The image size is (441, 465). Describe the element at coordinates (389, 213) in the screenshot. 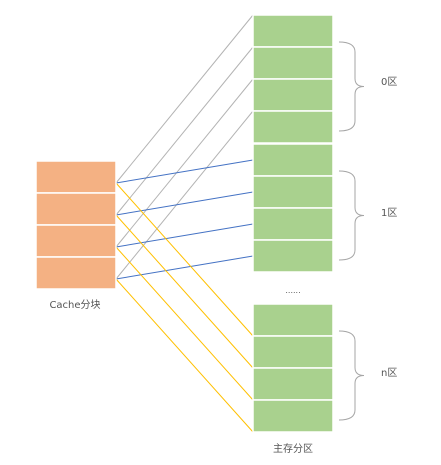

I see `zone-1-label: 1区` at that location.